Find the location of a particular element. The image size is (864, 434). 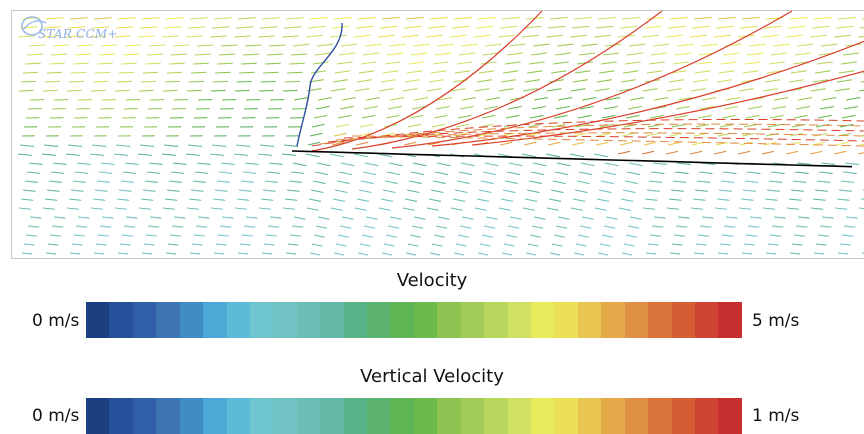

vertical-velocity-legend-min-label: 0 m/s is located at coordinates (55, 416).